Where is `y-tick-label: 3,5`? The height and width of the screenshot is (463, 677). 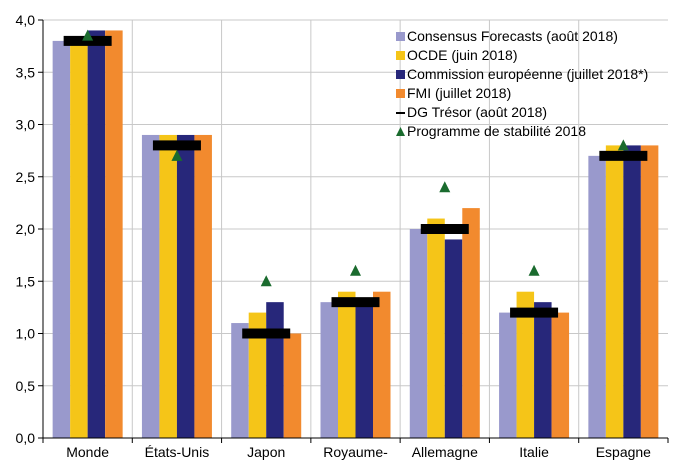
y-tick-label: 3,5 is located at coordinates (26, 72).